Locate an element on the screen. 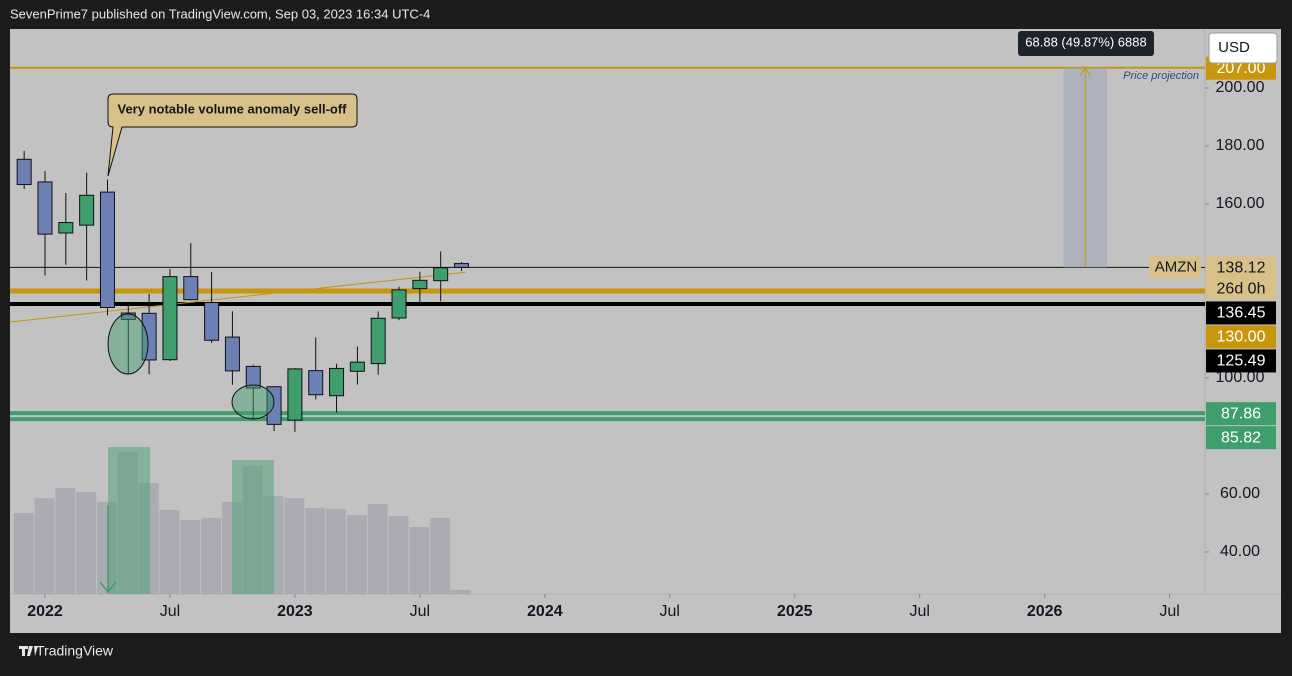 The height and width of the screenshot is (676, 1292). symbol-label: AMZN is located at coordinates (1176, 266).